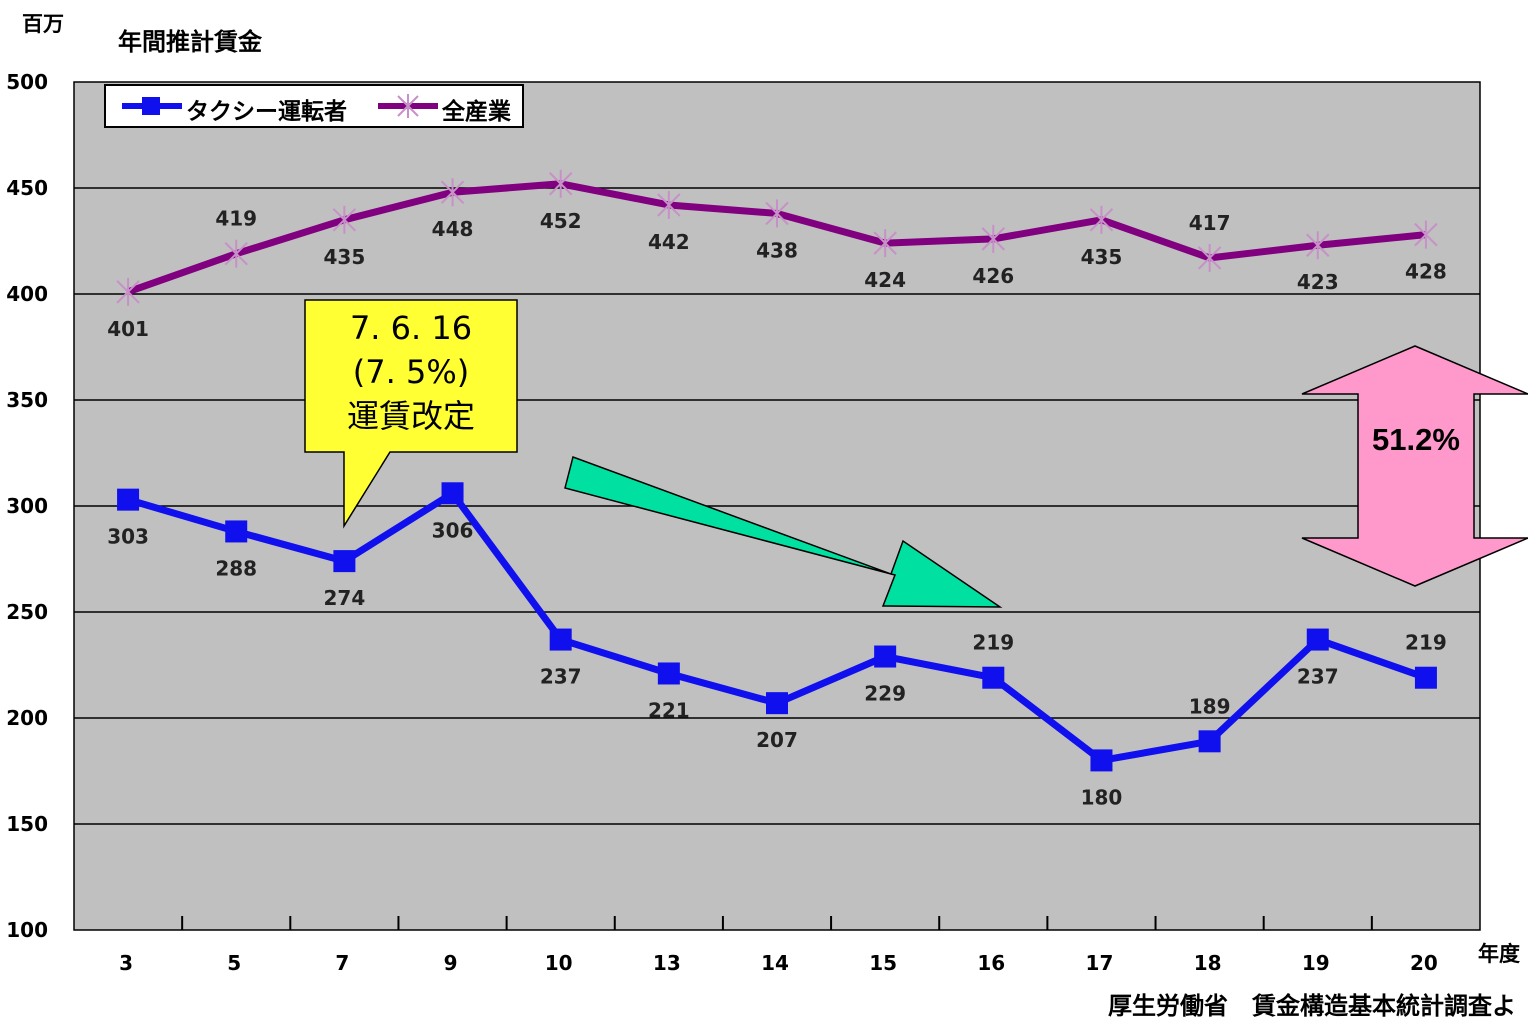  Describe the element at coordinates (408, 106) in the screenshot. I see `star-marker-icon` at that location.